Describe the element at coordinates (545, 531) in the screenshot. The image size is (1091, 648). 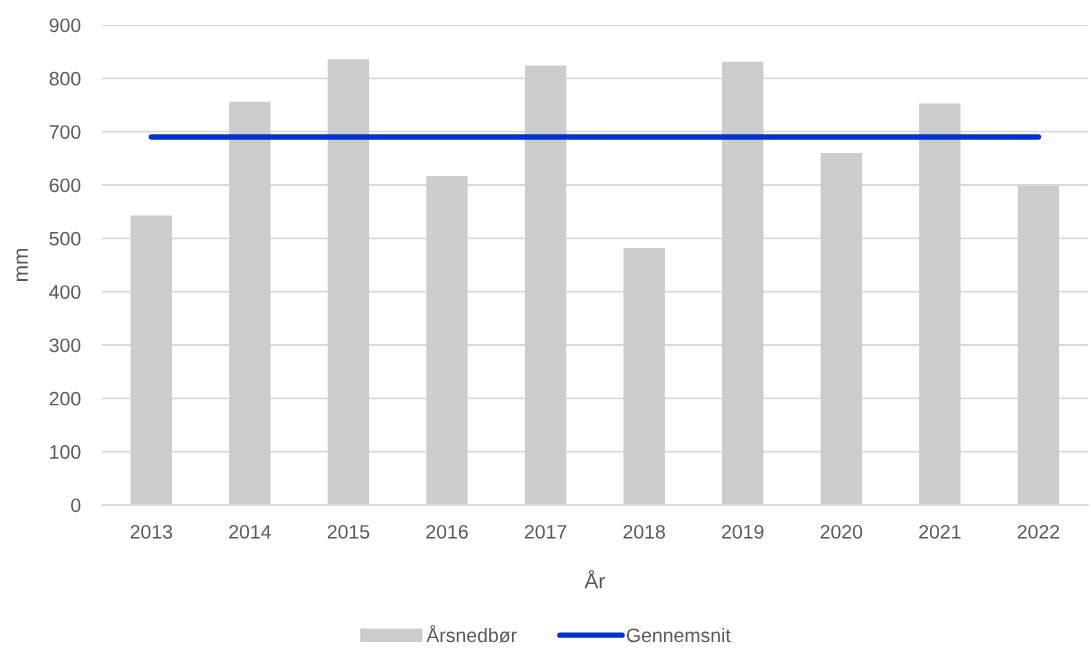
I see `x-tick-label: 2017` at that location.